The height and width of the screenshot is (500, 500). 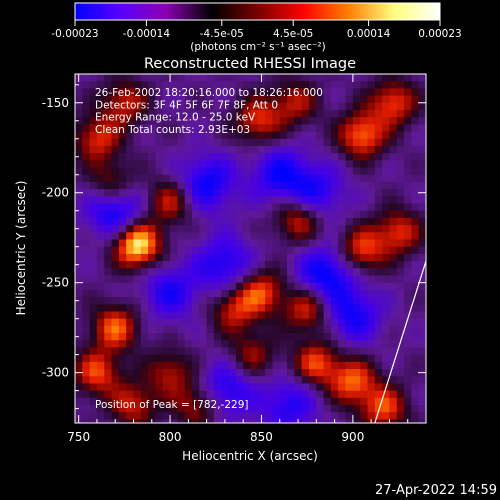 I want to click on colorbar-strip, so click(x=257, y=11).